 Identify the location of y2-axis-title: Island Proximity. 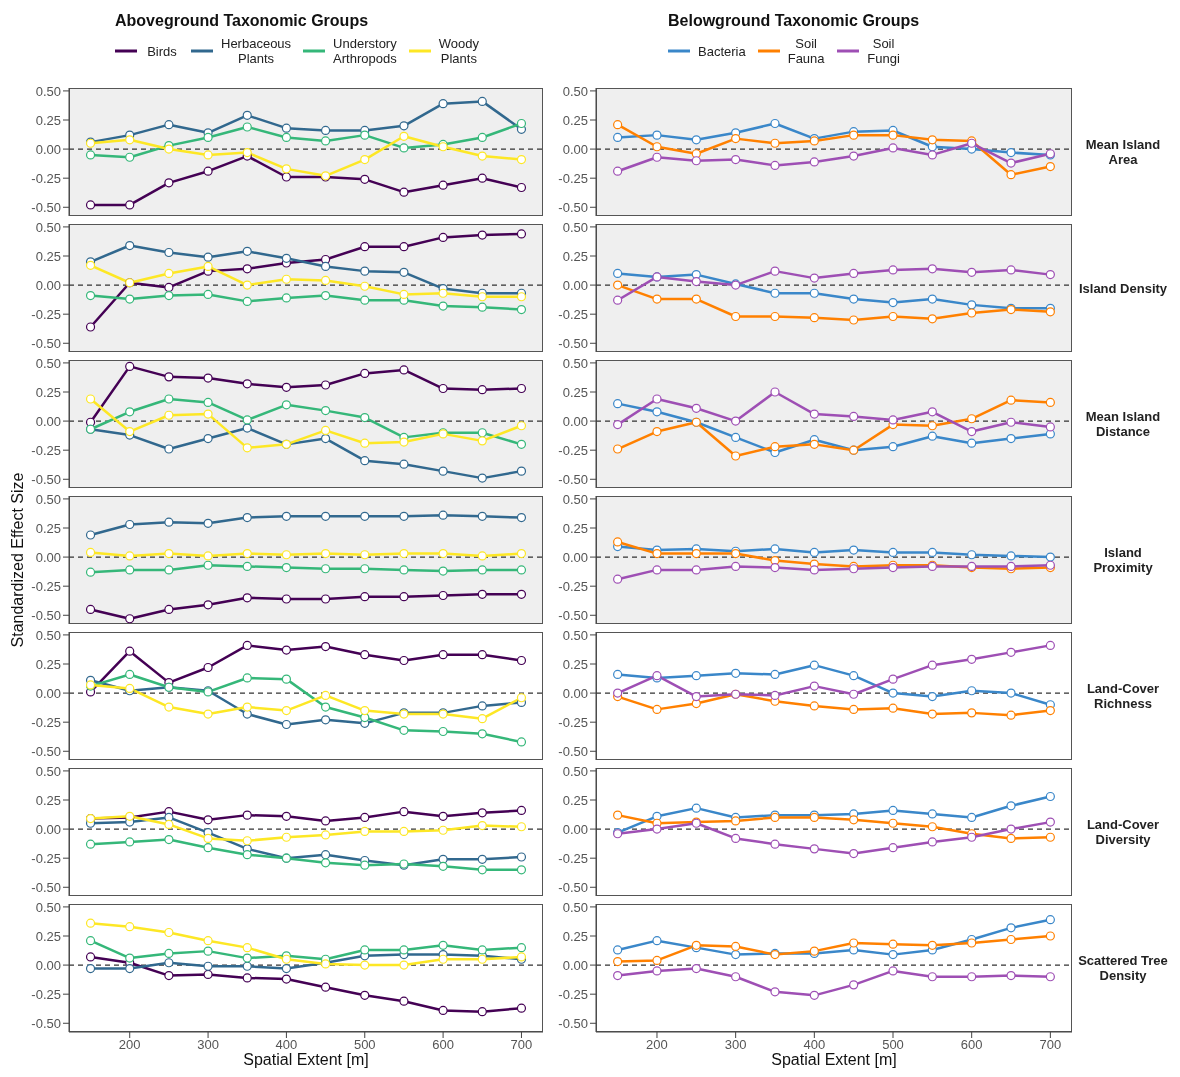
(1123, 560).